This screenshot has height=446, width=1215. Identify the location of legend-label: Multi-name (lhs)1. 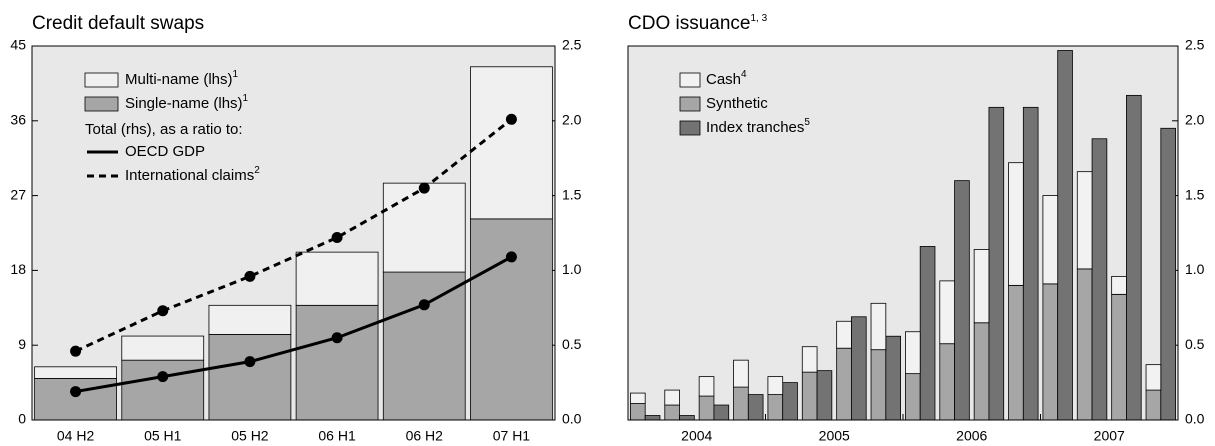
(182, 78).